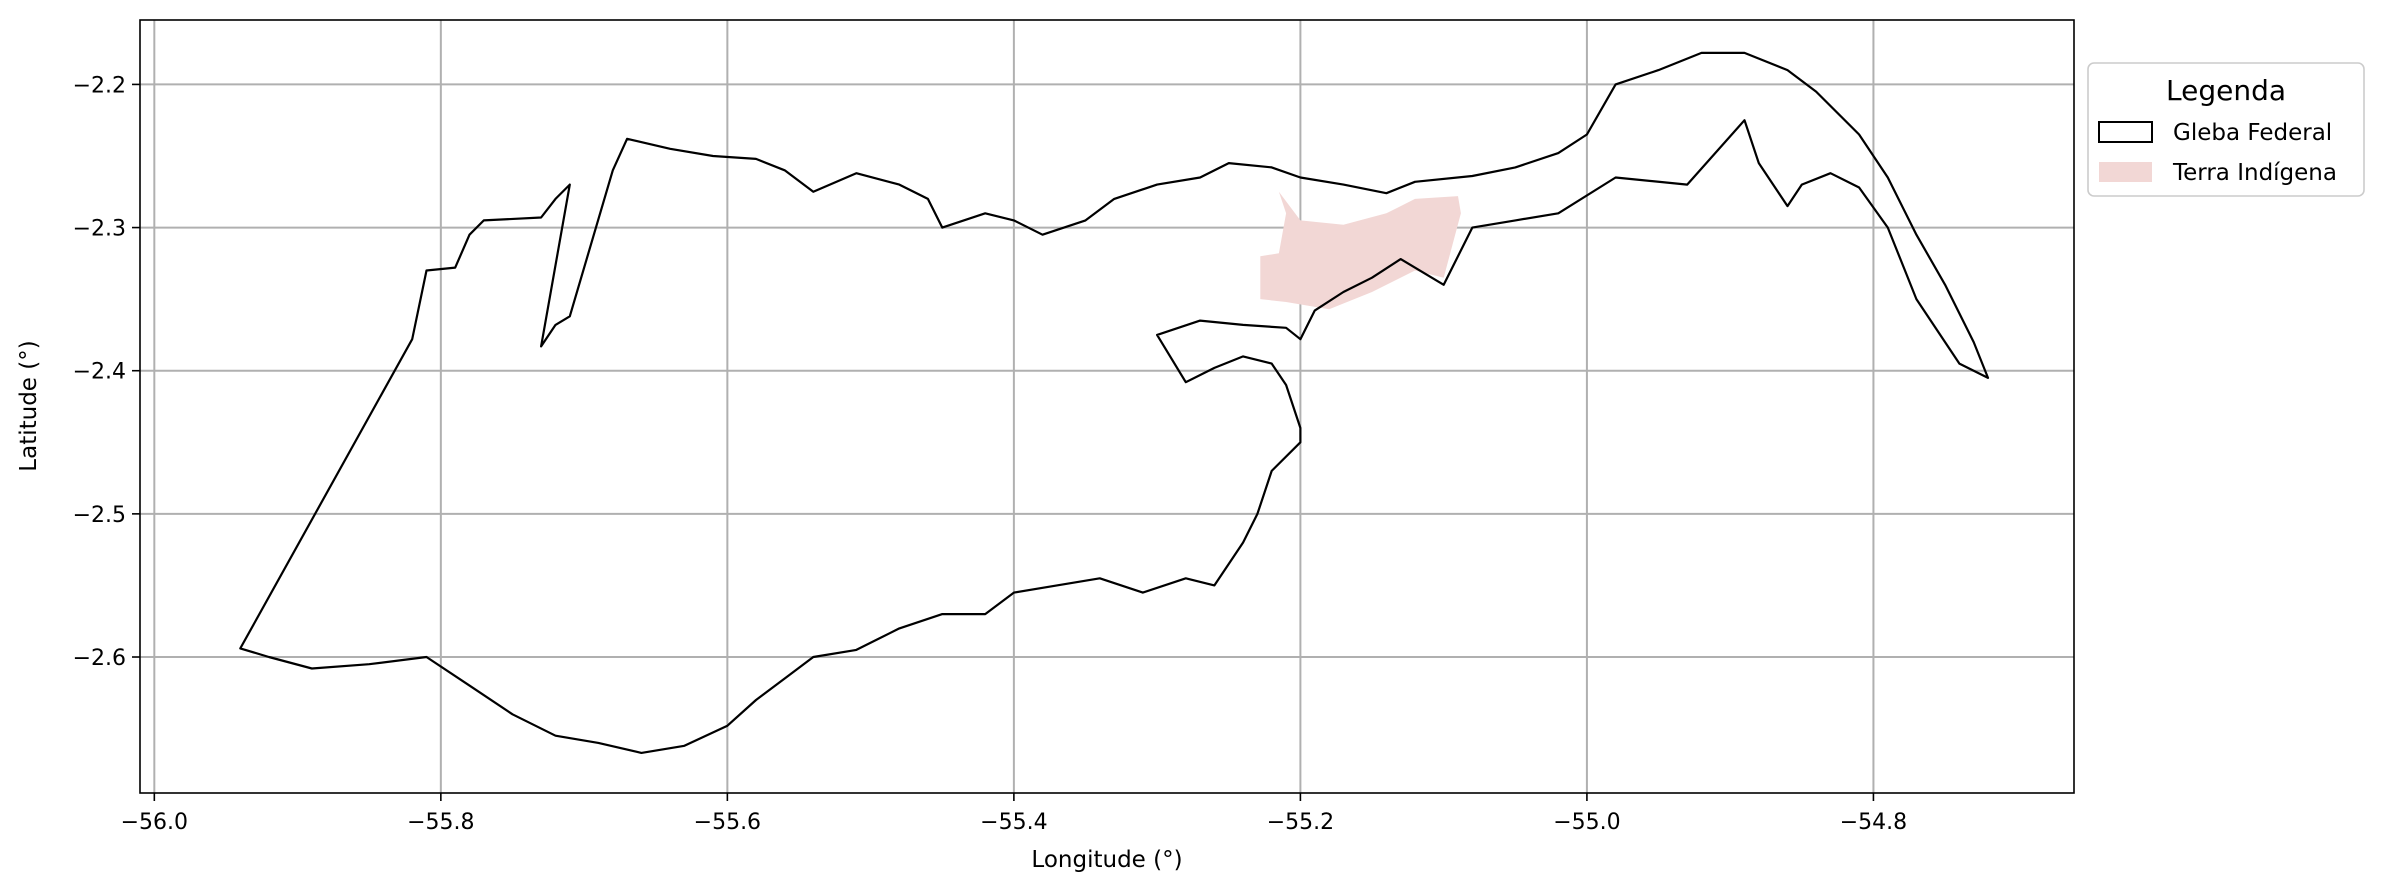 This screenshot has width=2392, height=892. Describe the element at coordinates (99, 85) in the screenshot. I see `y-tick-label: −2.2` at that location.